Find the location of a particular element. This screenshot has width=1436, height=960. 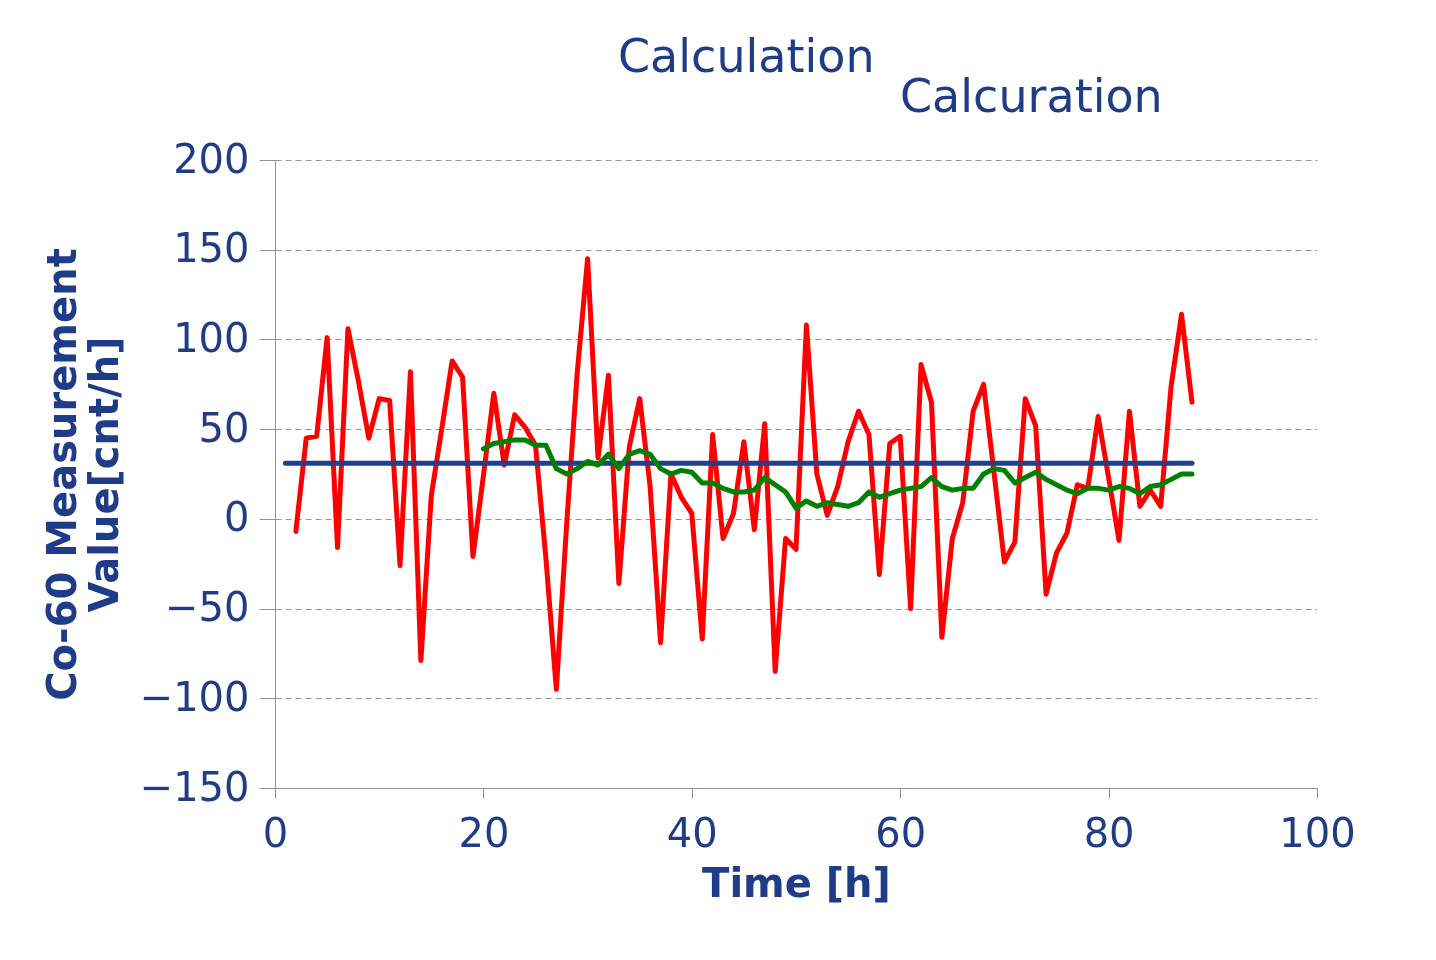

x-tick-label: 40 is located at coordinates (692, 832).